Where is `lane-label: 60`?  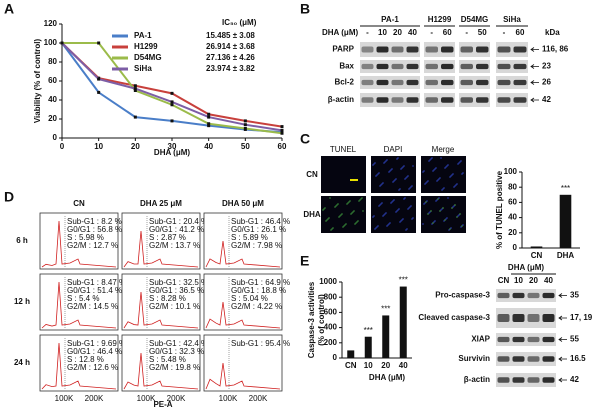 lane-label: 60 is located at coordinates (447, 32).